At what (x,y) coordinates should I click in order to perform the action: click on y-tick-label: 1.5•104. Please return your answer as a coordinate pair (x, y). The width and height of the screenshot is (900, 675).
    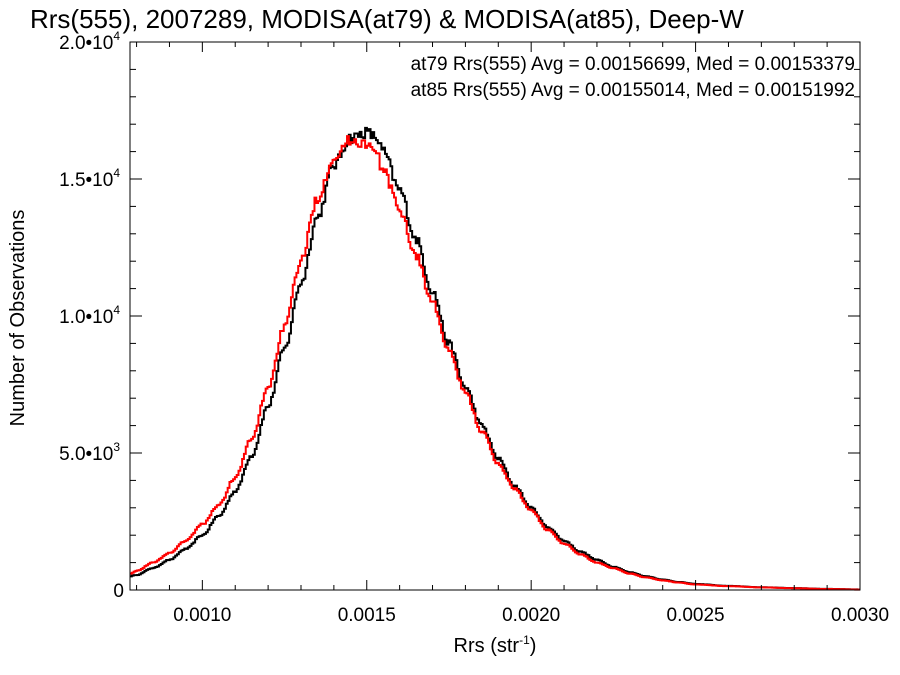
    Looking at the image, I should click on (89, 178).